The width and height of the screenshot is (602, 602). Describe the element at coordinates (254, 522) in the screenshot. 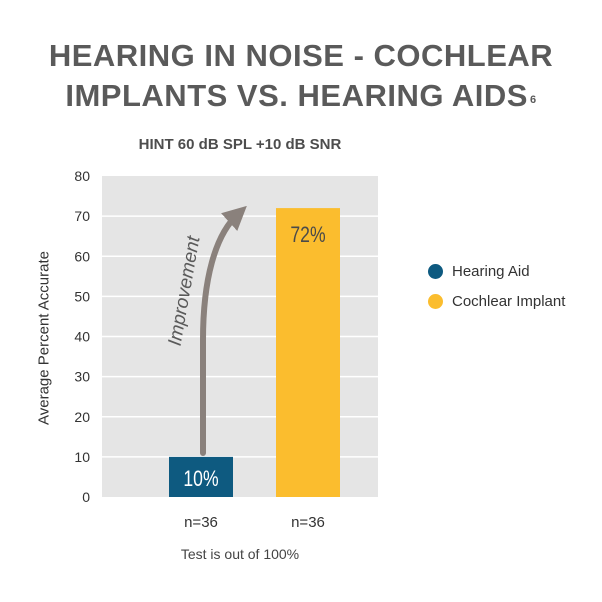

I see `x-tick-labels: n=36 n=36` at that location.